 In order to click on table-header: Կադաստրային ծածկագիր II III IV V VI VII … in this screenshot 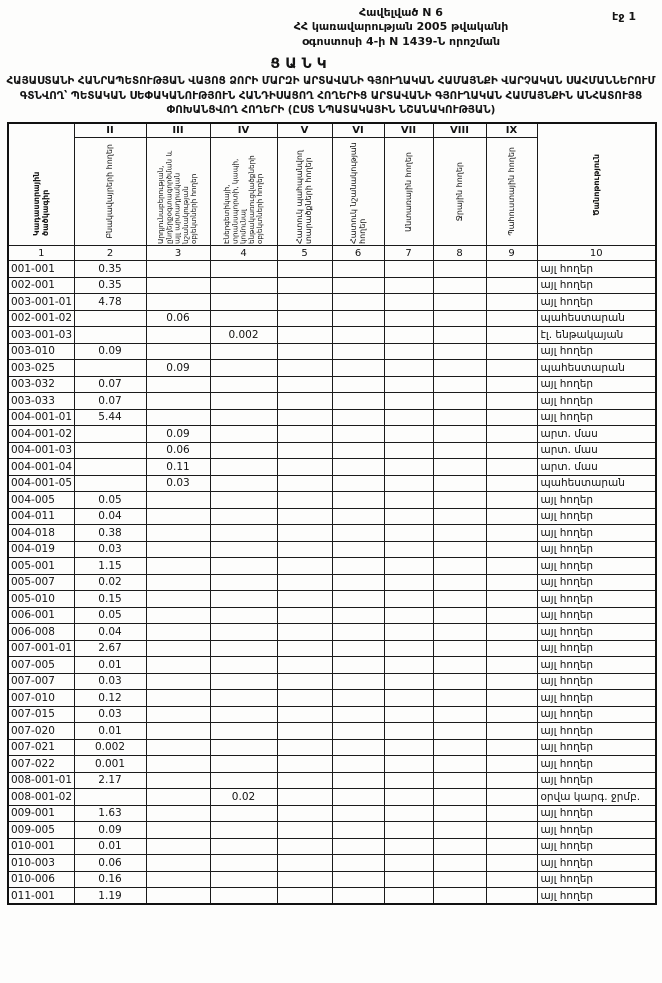, I will do `click(332, 192)`.